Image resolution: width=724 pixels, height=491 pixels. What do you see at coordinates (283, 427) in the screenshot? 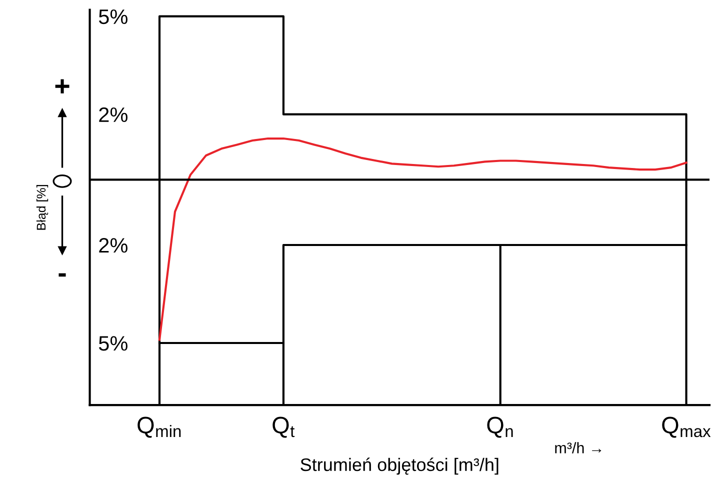
I see `x-tick-label: Q$_{t}$` at bounding box center [283, 427].